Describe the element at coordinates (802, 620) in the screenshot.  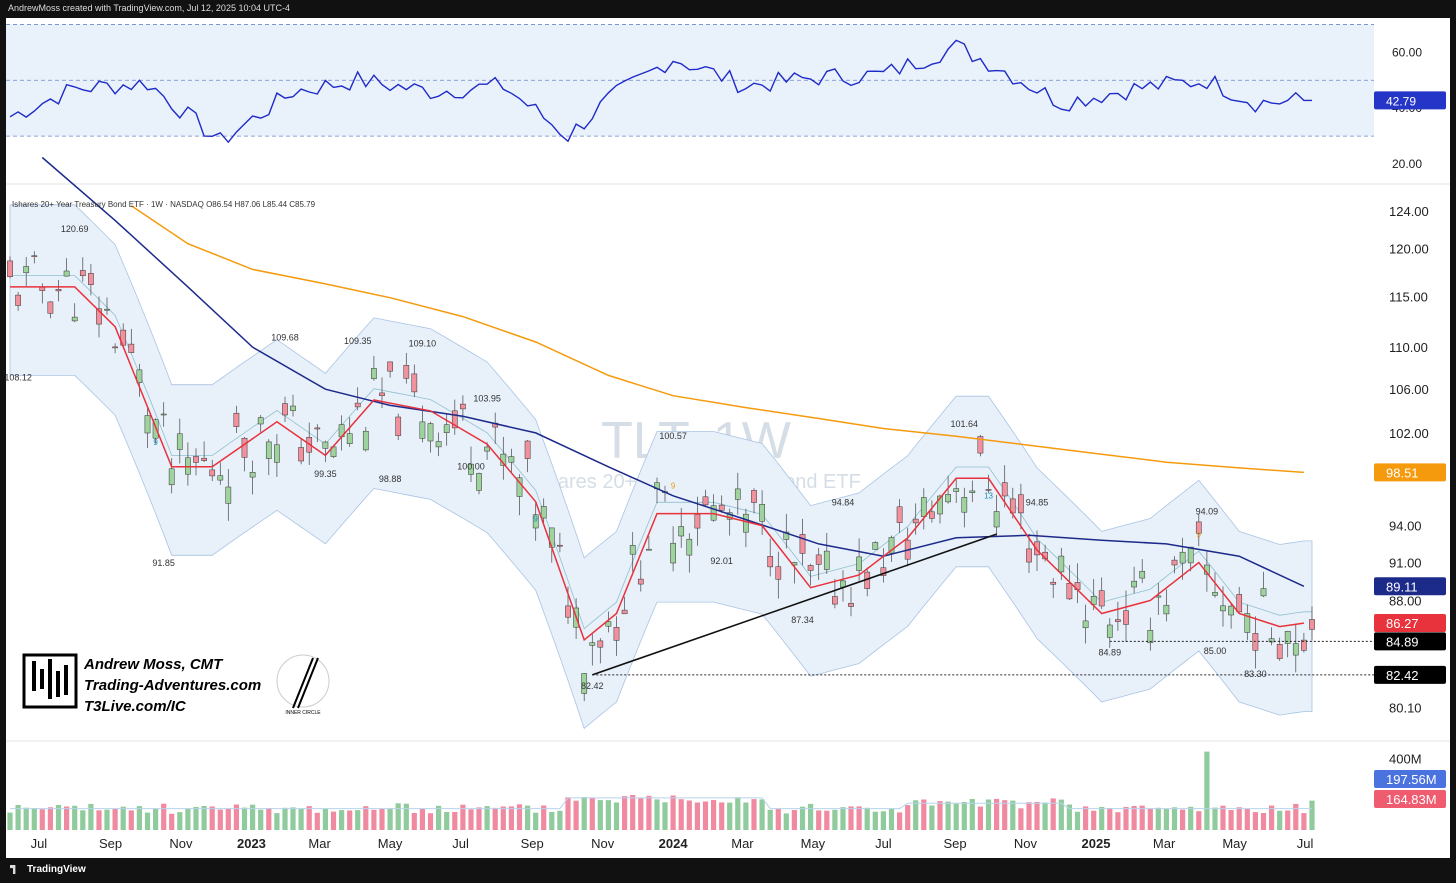
I see `price-annotation: 87.34` at that location.